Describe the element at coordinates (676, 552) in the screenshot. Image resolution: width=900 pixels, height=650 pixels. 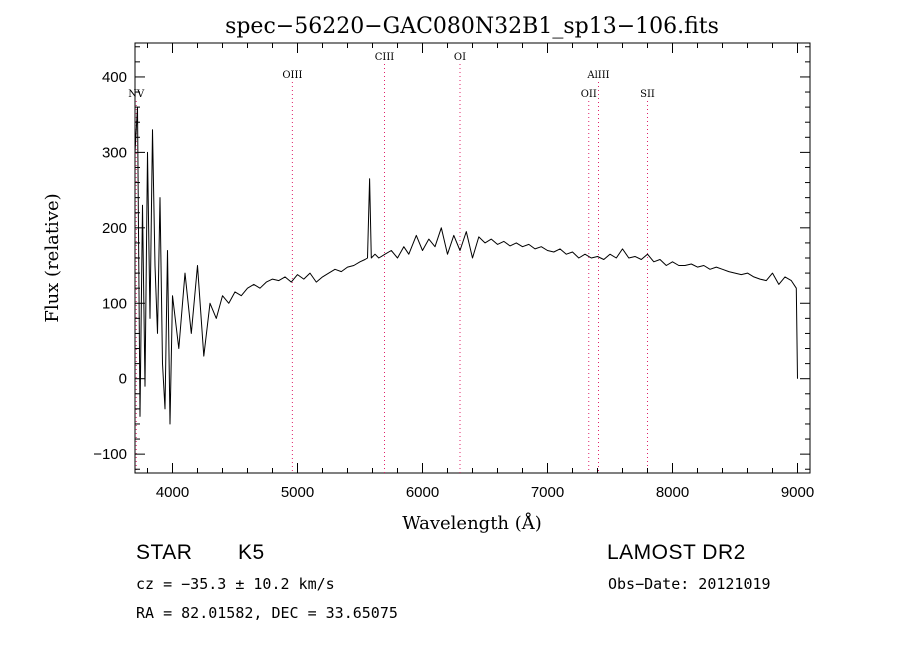
I see `survey-name: LAMOST DR2` at that location.